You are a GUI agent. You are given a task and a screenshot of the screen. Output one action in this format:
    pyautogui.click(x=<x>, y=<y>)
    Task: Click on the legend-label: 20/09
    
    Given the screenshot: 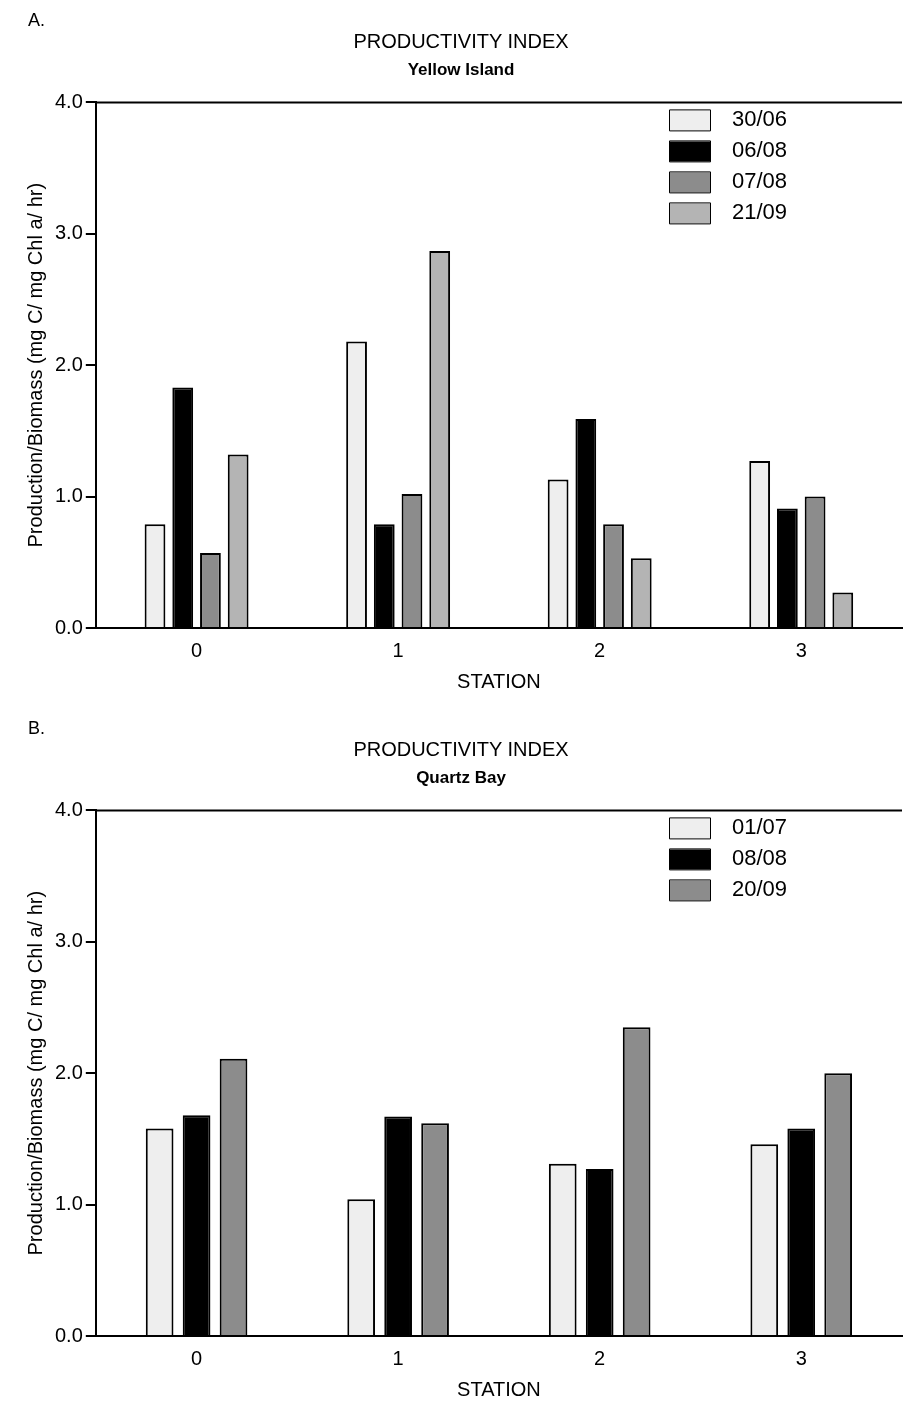 What is the action you would take?
    pyautogui.click(x=760, y=889)
    